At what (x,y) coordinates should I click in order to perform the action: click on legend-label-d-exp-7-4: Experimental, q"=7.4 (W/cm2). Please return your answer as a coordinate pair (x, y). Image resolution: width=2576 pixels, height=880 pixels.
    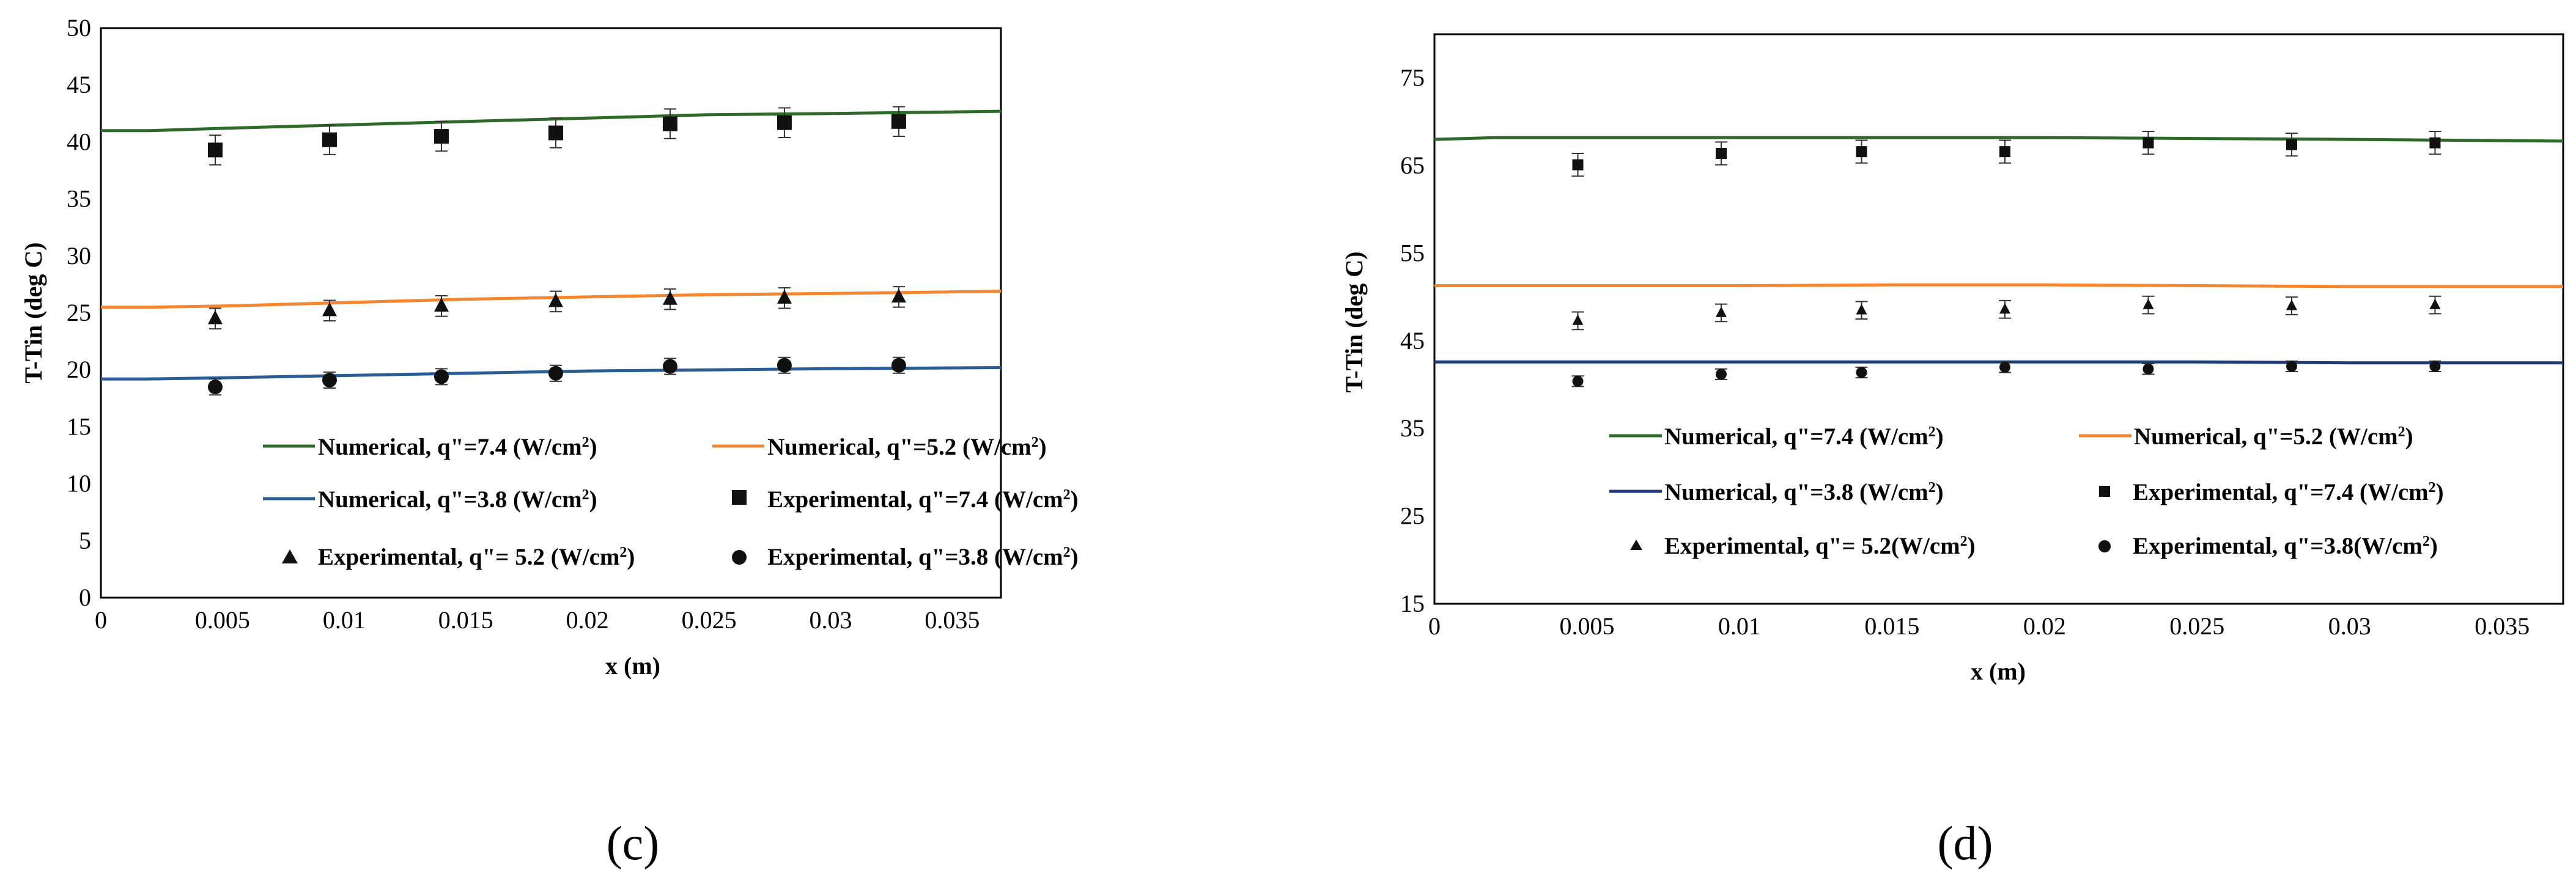
    Looking at the image, I should click on (2288, 492).